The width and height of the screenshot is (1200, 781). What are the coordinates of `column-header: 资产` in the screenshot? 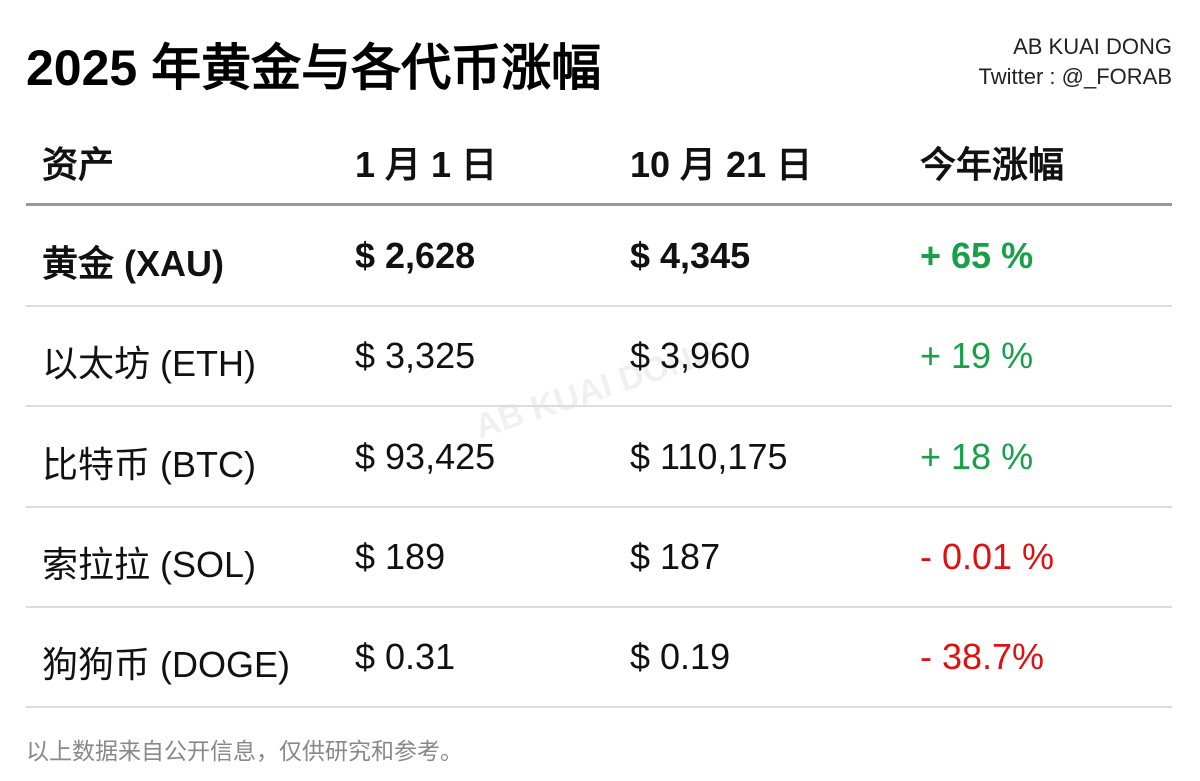 It's located at (78, 164).